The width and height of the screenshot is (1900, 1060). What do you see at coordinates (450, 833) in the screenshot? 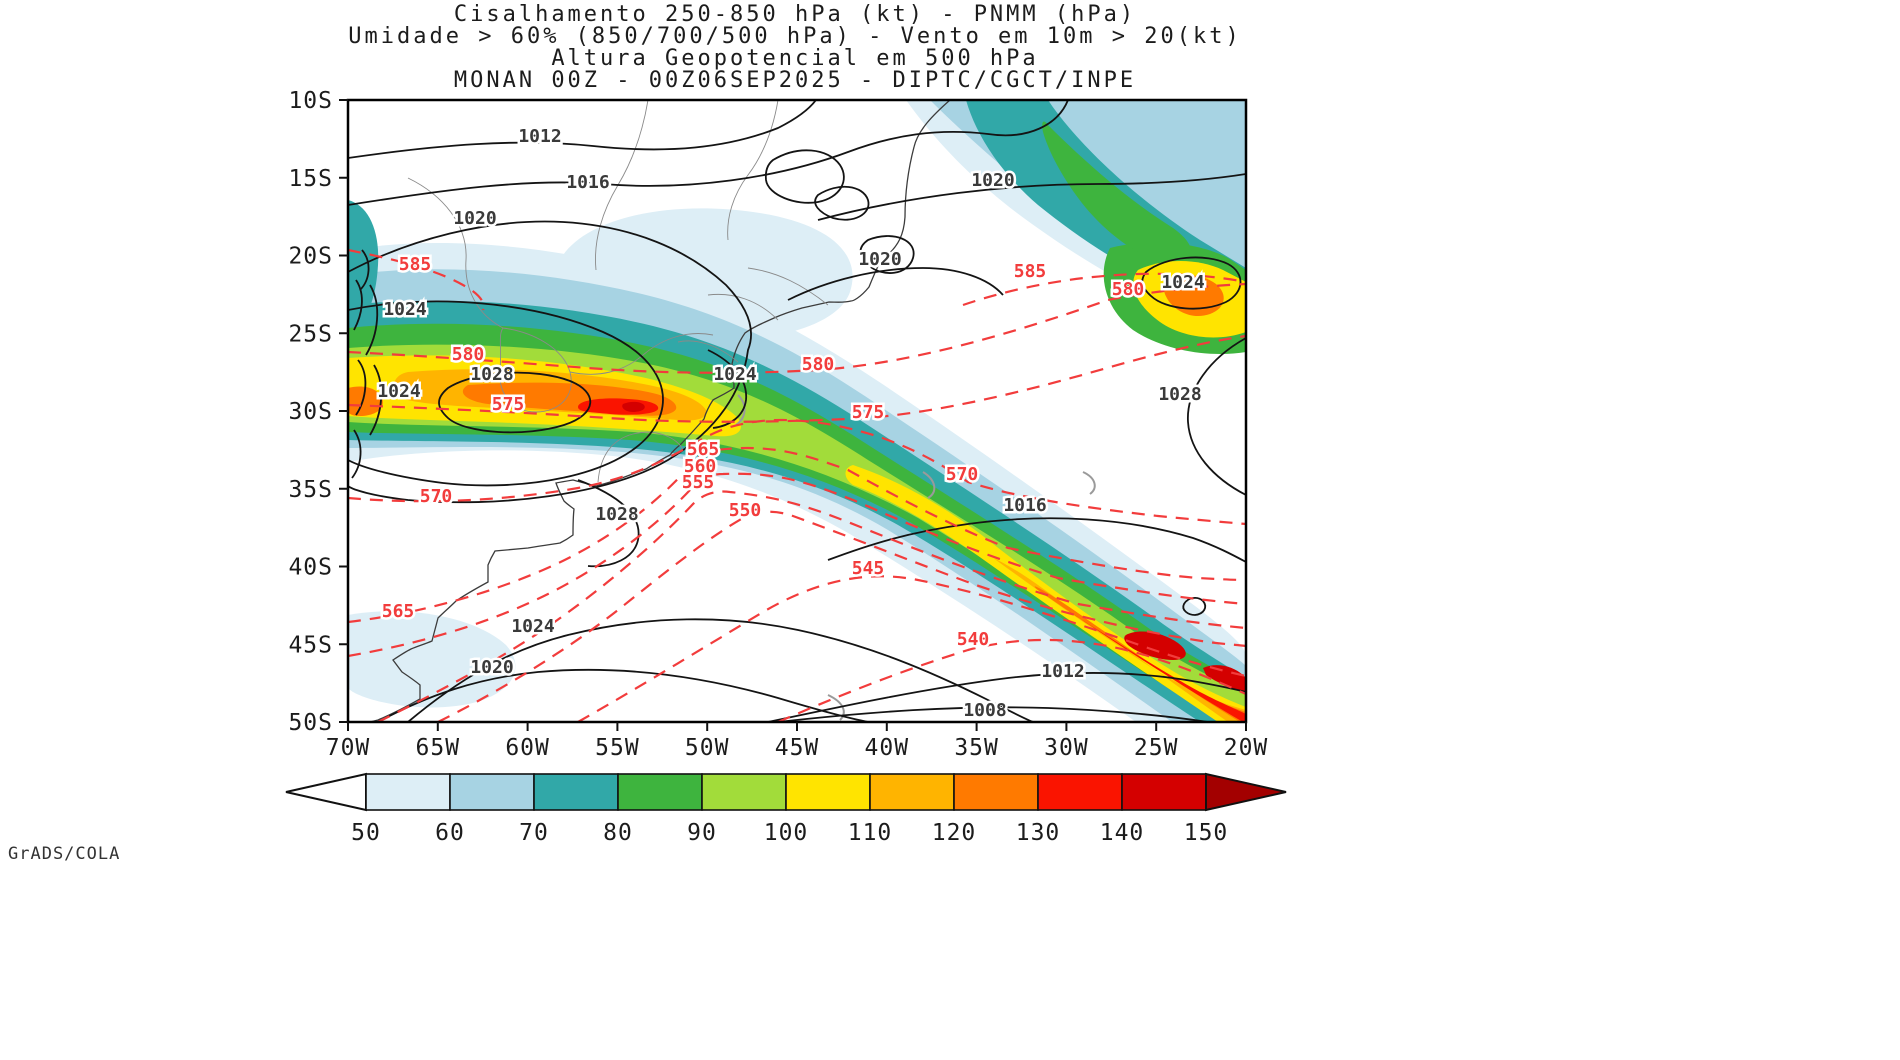
I see `colorbar-tick-label: 60` at bounding box center [450, 833].